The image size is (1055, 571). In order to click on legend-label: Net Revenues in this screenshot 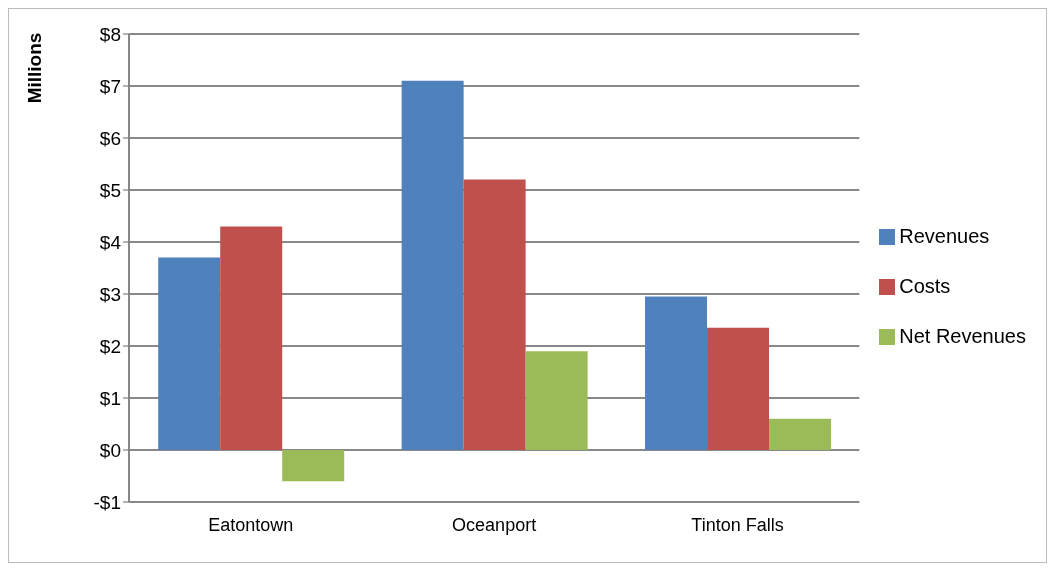, I will do `click(962, 335)`.